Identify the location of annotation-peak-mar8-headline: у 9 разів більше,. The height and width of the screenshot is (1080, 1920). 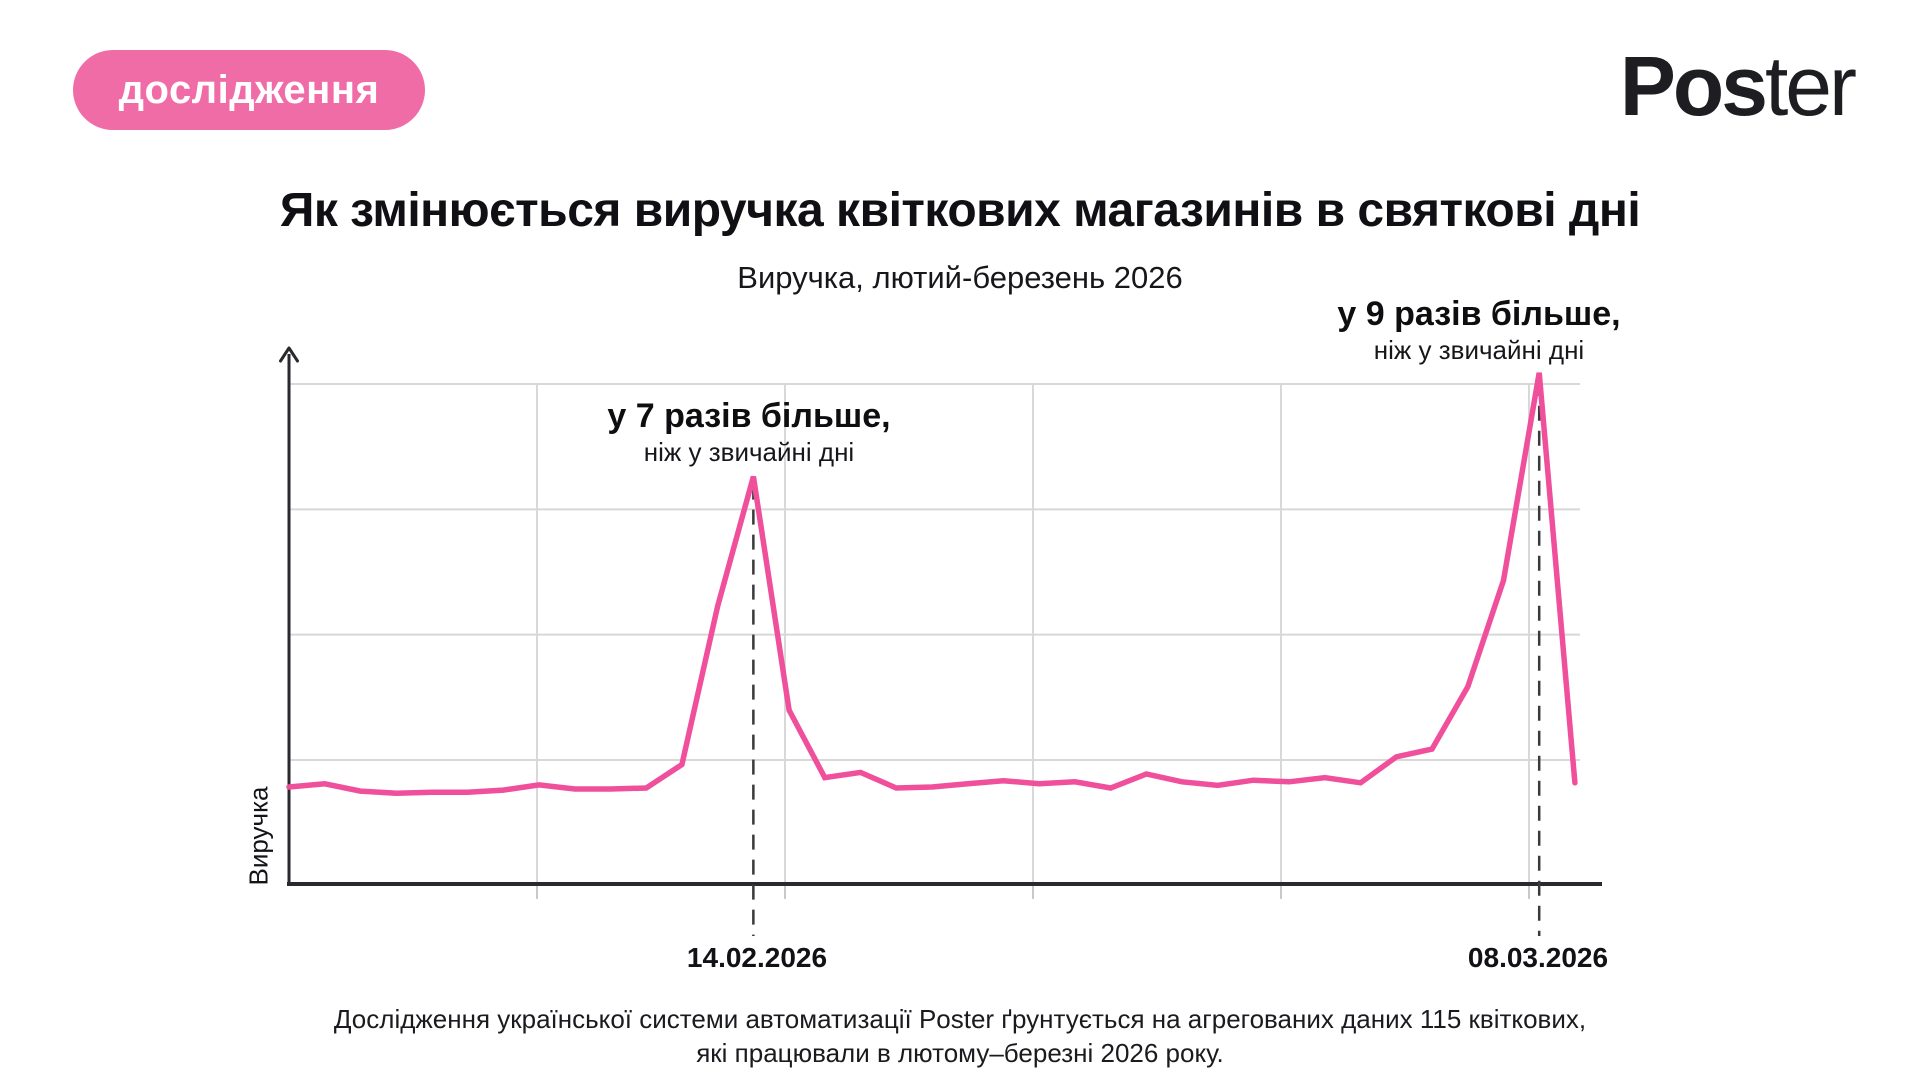
(1479, 314).